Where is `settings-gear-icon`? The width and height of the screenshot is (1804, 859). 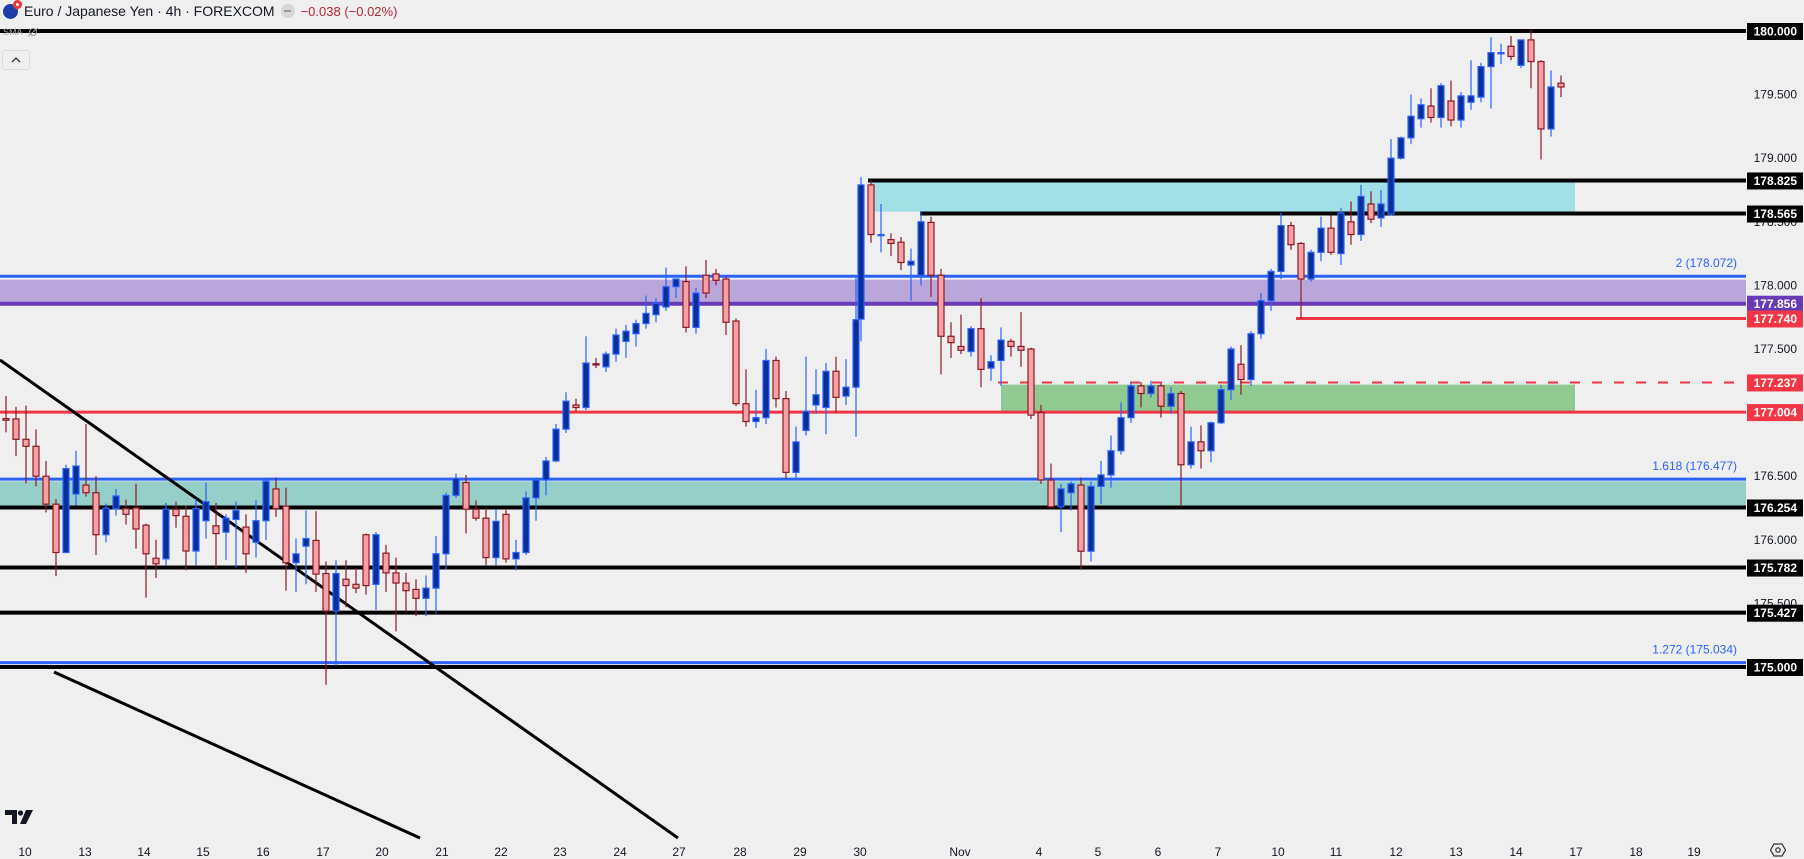
settings-gear-icon is located at coordinates (1778, 850).